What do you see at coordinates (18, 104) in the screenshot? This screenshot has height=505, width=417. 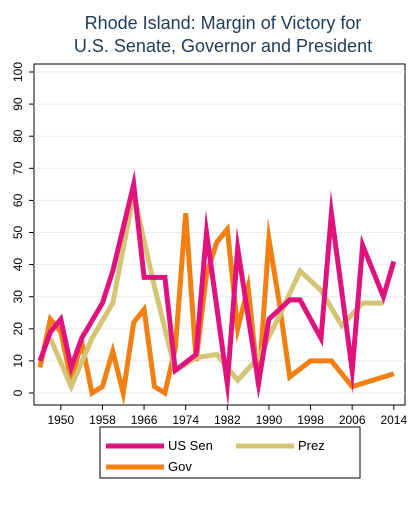 I see `y-tick-label: 90` at bounding box center [18, 104].